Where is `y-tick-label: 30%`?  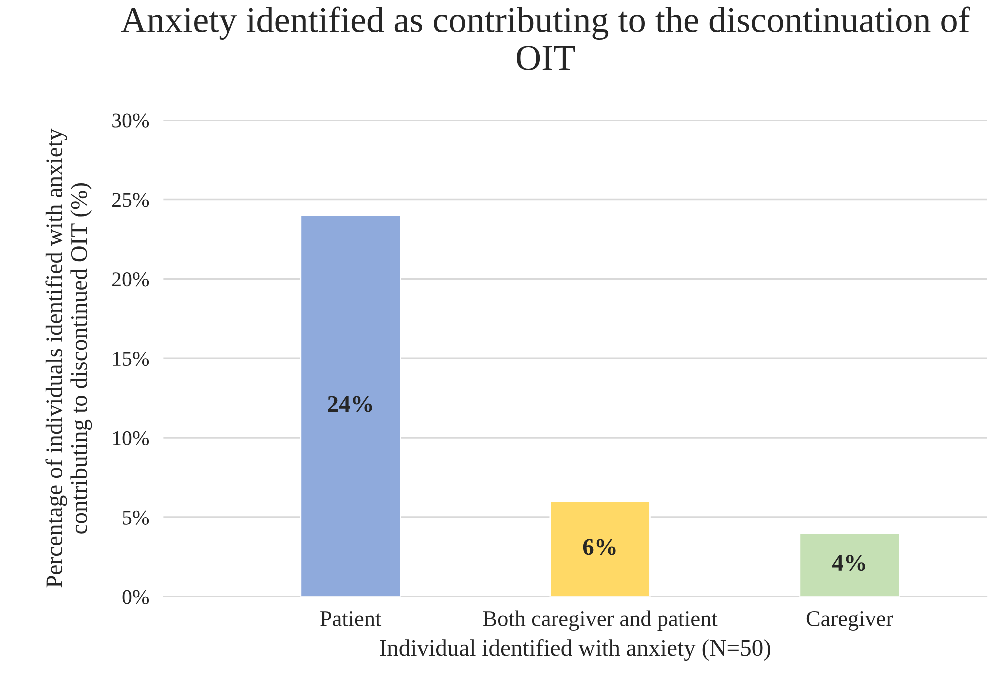 y-tick-label: 30% is located at coordinates (131, 121).